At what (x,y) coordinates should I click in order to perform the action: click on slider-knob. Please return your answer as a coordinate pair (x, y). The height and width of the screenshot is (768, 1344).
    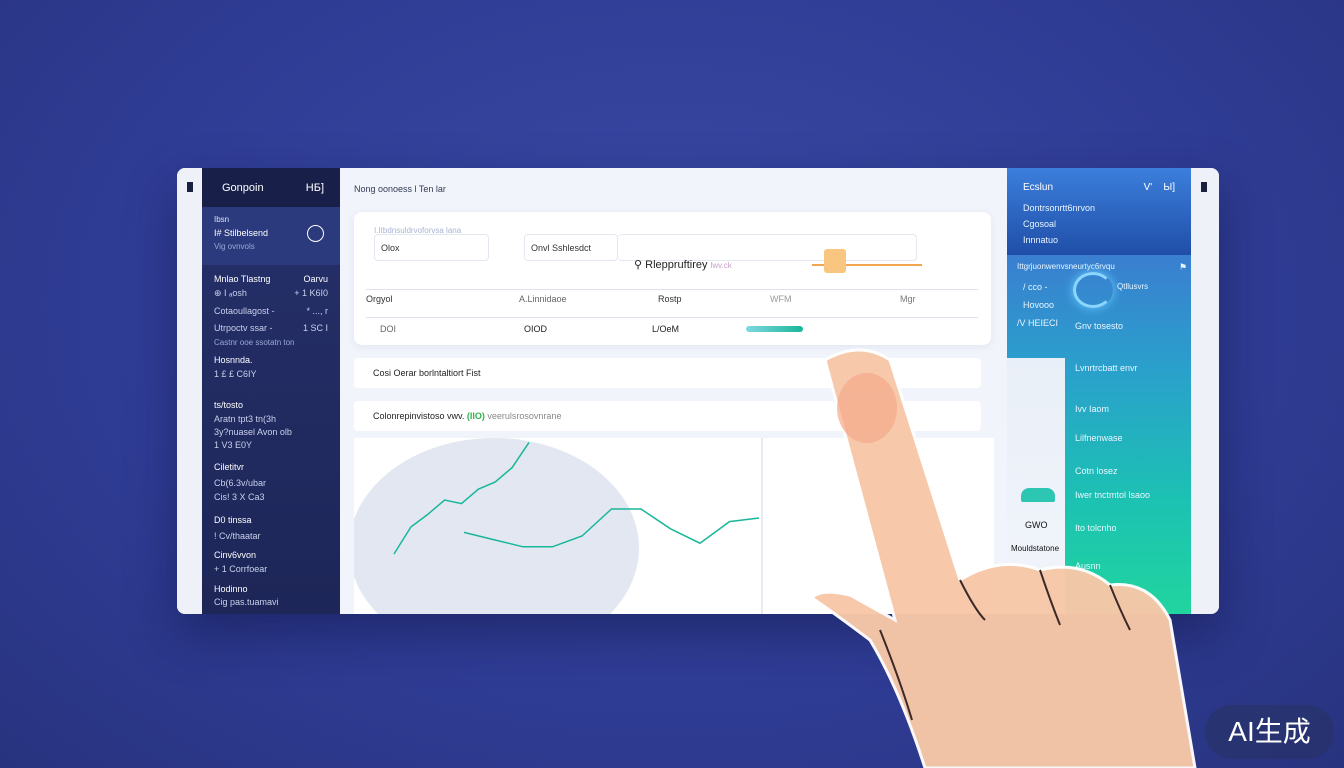
    Looking at the image, I should click on (835, 261).